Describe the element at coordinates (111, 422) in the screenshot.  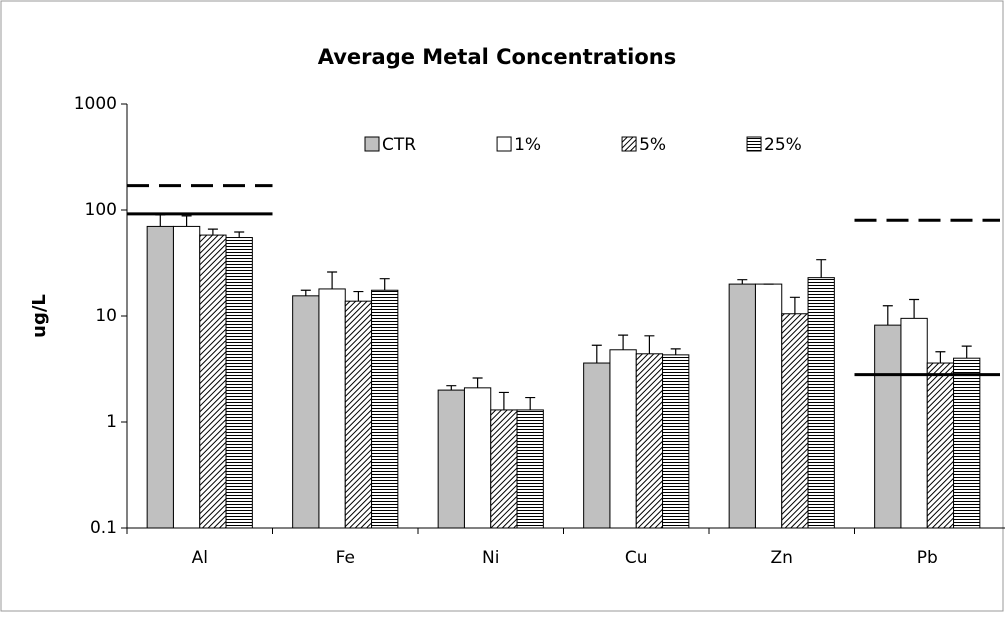
I see `y-tick-label: 1` at that location.